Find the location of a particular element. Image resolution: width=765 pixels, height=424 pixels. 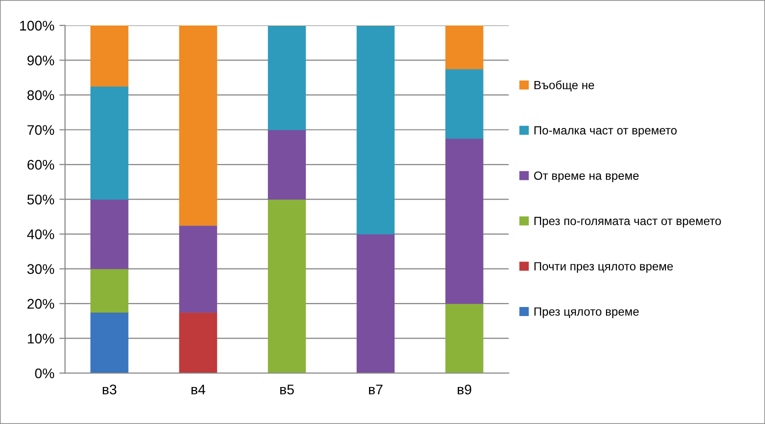

x-tick-label: в3 is located at coordinates (109, 389).